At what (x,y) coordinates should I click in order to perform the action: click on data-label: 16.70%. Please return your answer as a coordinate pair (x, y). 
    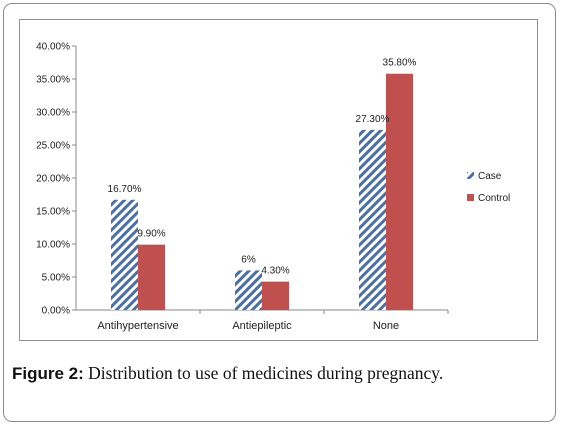
    Looking at the image, I should click on (125, 189).